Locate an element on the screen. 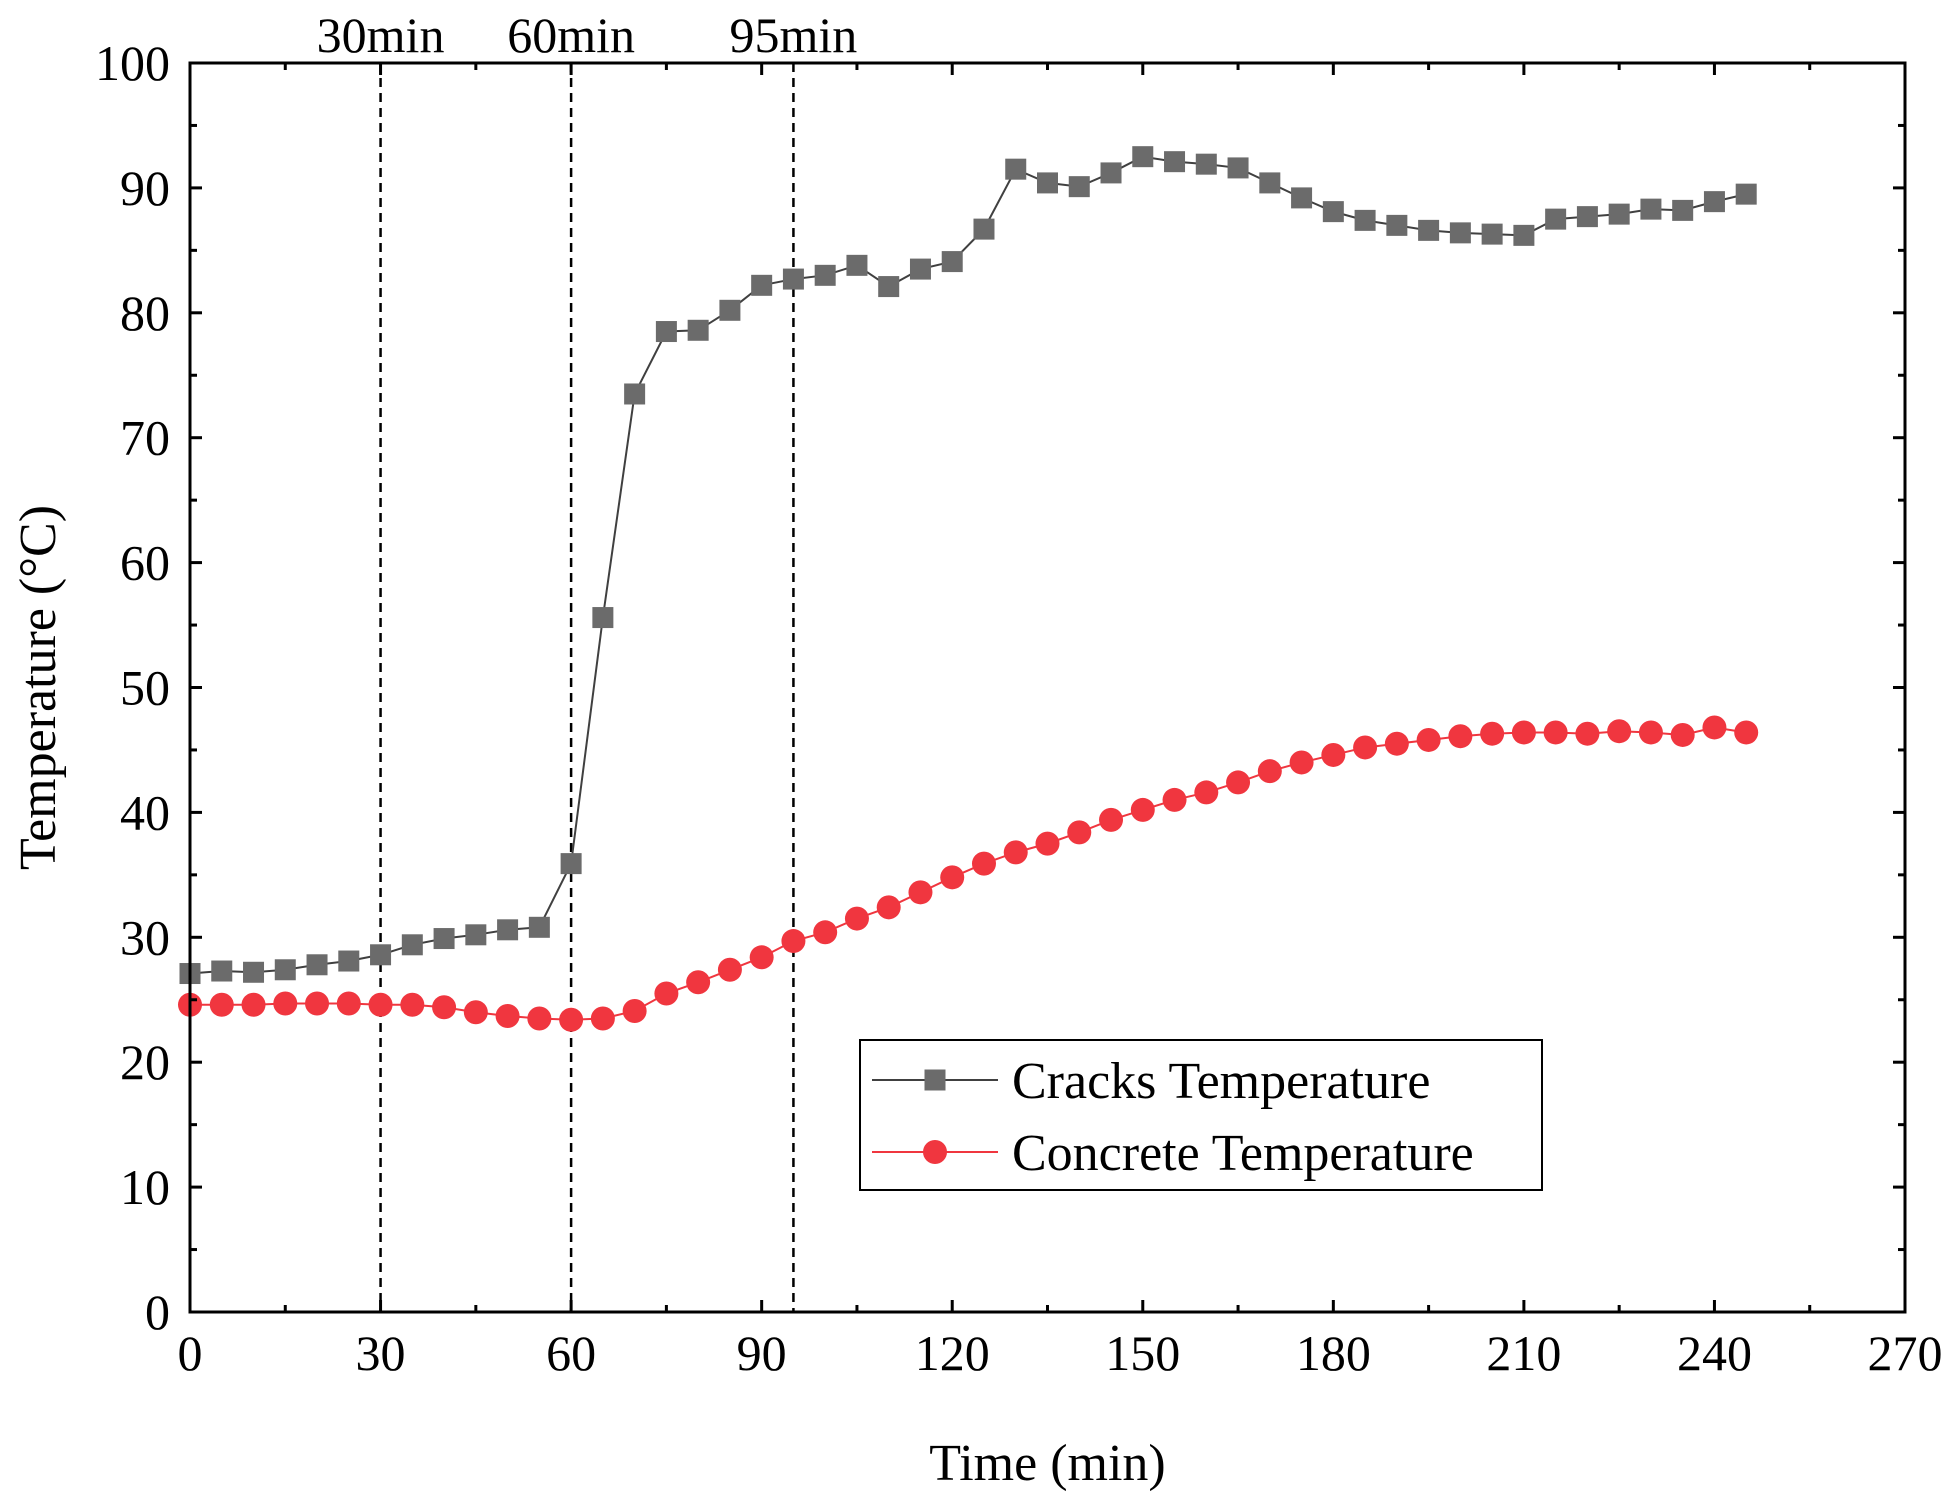 This screenshot has height=1503, width=1959. x-tick-label: 150 is located at coordinates (1142, 1353).